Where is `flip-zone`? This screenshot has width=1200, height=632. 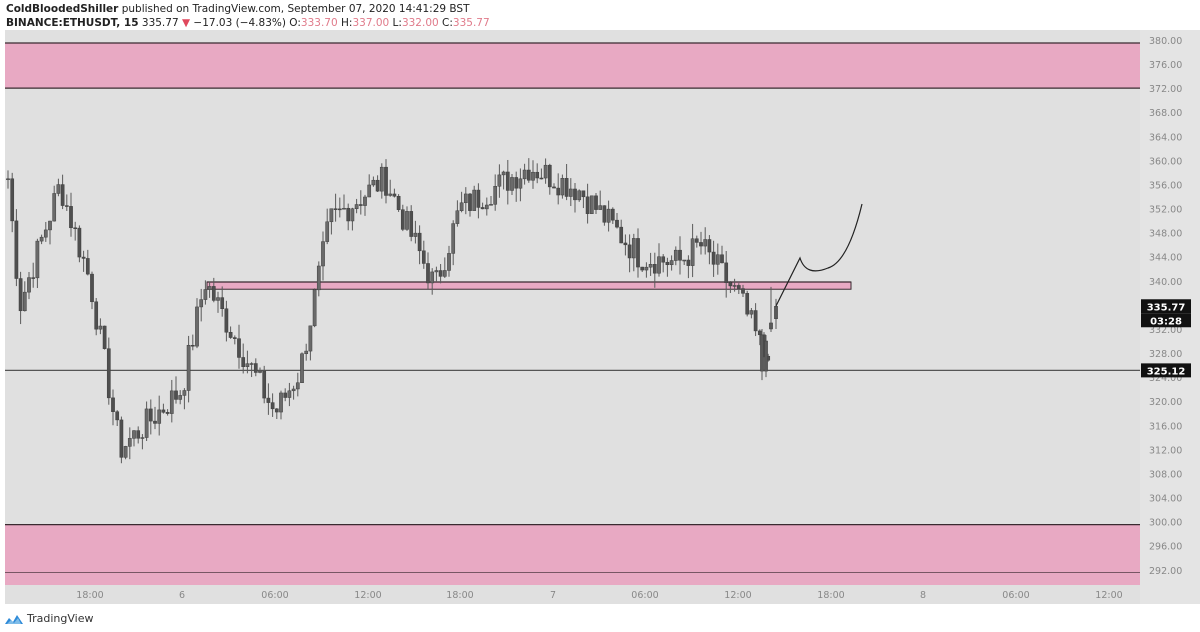 flip-zone is located at coordinates (529, 286).